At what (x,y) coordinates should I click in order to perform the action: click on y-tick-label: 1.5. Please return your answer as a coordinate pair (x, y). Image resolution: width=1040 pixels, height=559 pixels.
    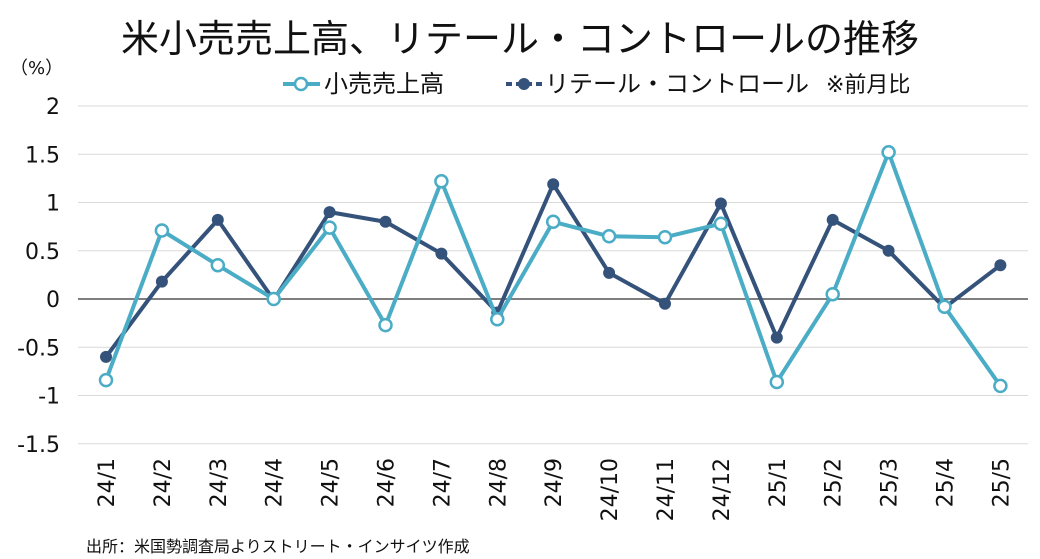
    Looking at the image, I should click on (42, 155).